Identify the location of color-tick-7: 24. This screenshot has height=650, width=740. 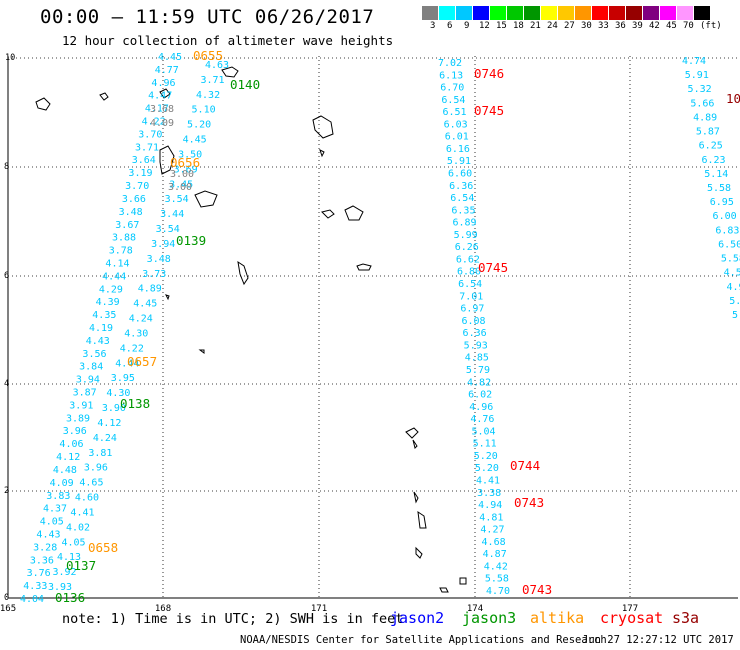
(552, 26).